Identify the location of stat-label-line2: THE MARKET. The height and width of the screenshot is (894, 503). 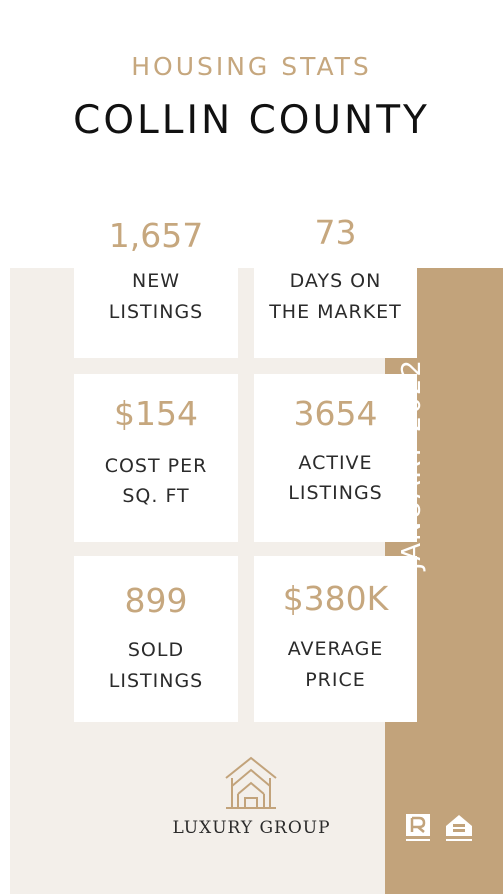
(335, 312).